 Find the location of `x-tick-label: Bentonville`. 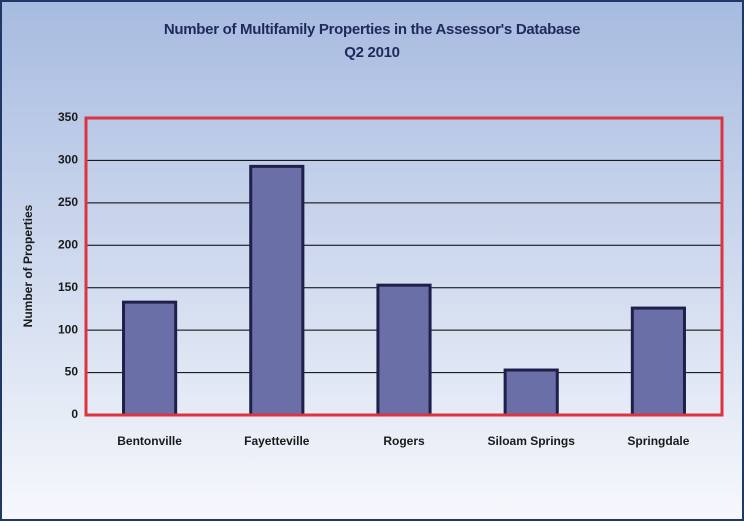

x-tick-label: Bentonville is located at coordinates (149, 441).